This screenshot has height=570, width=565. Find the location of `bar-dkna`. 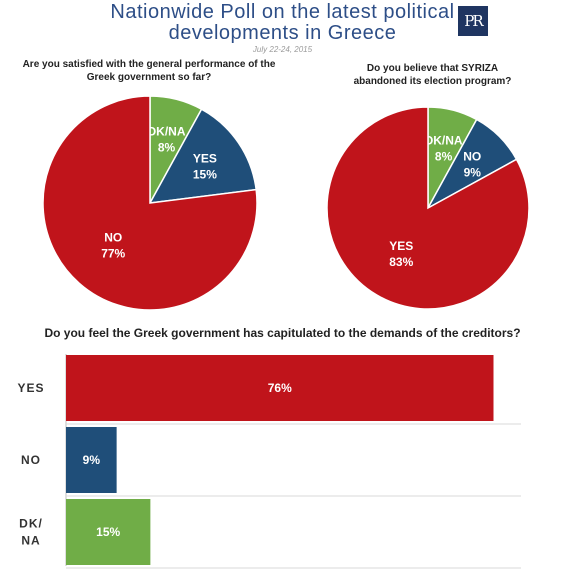

bar-dkna is located at coordinates (108, 532).